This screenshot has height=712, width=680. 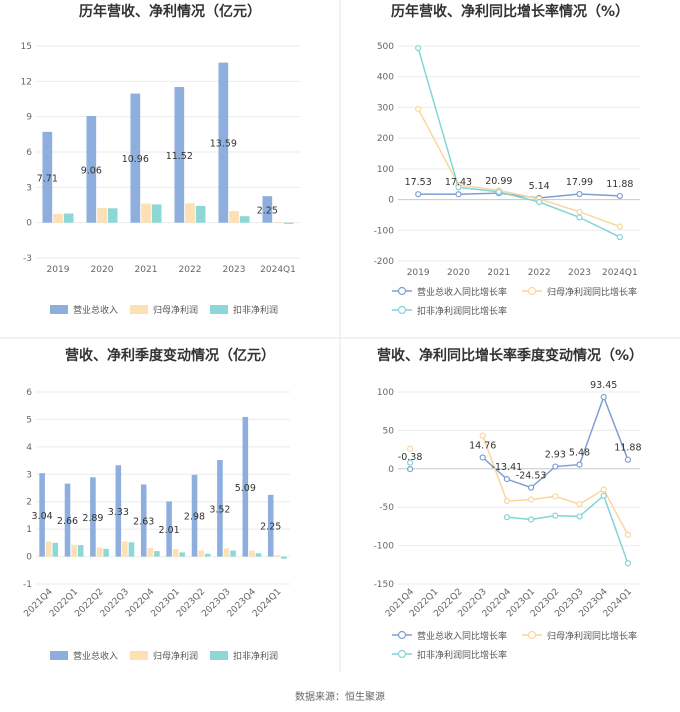 What do you see at coordinates (384, 585) in the screenshot?
I see `y-tick-label: -150` at bounding box center [384, 585].